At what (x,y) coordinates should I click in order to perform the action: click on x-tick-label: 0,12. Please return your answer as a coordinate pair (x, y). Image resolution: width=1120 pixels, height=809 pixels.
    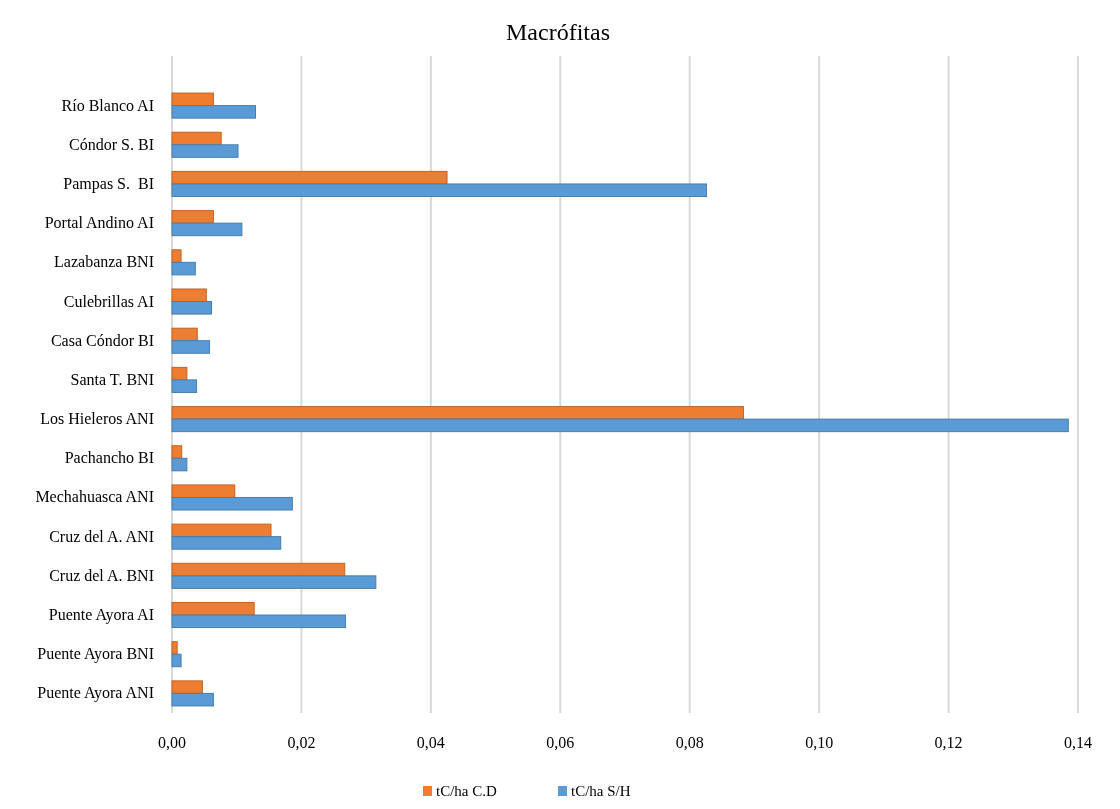
    Looking at the image, I should click on (948, 742).